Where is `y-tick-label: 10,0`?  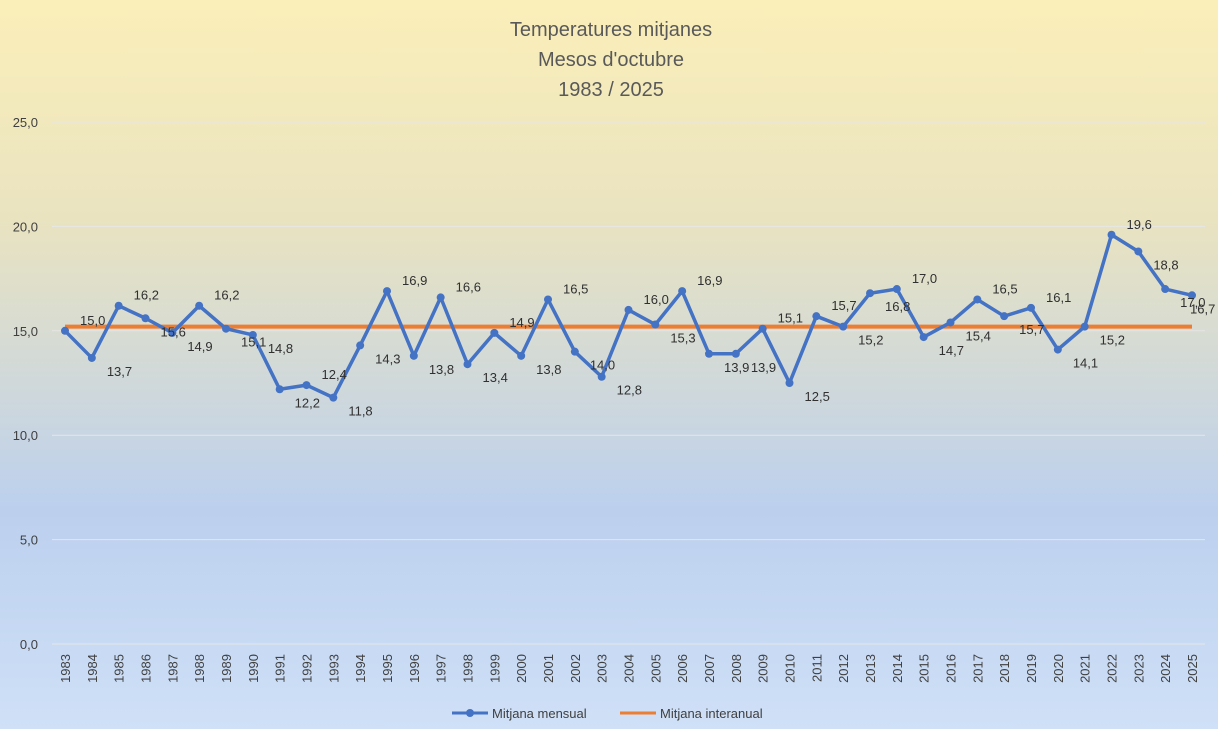 y-tick-label: 10,0 is located at coordinates (25, 435).